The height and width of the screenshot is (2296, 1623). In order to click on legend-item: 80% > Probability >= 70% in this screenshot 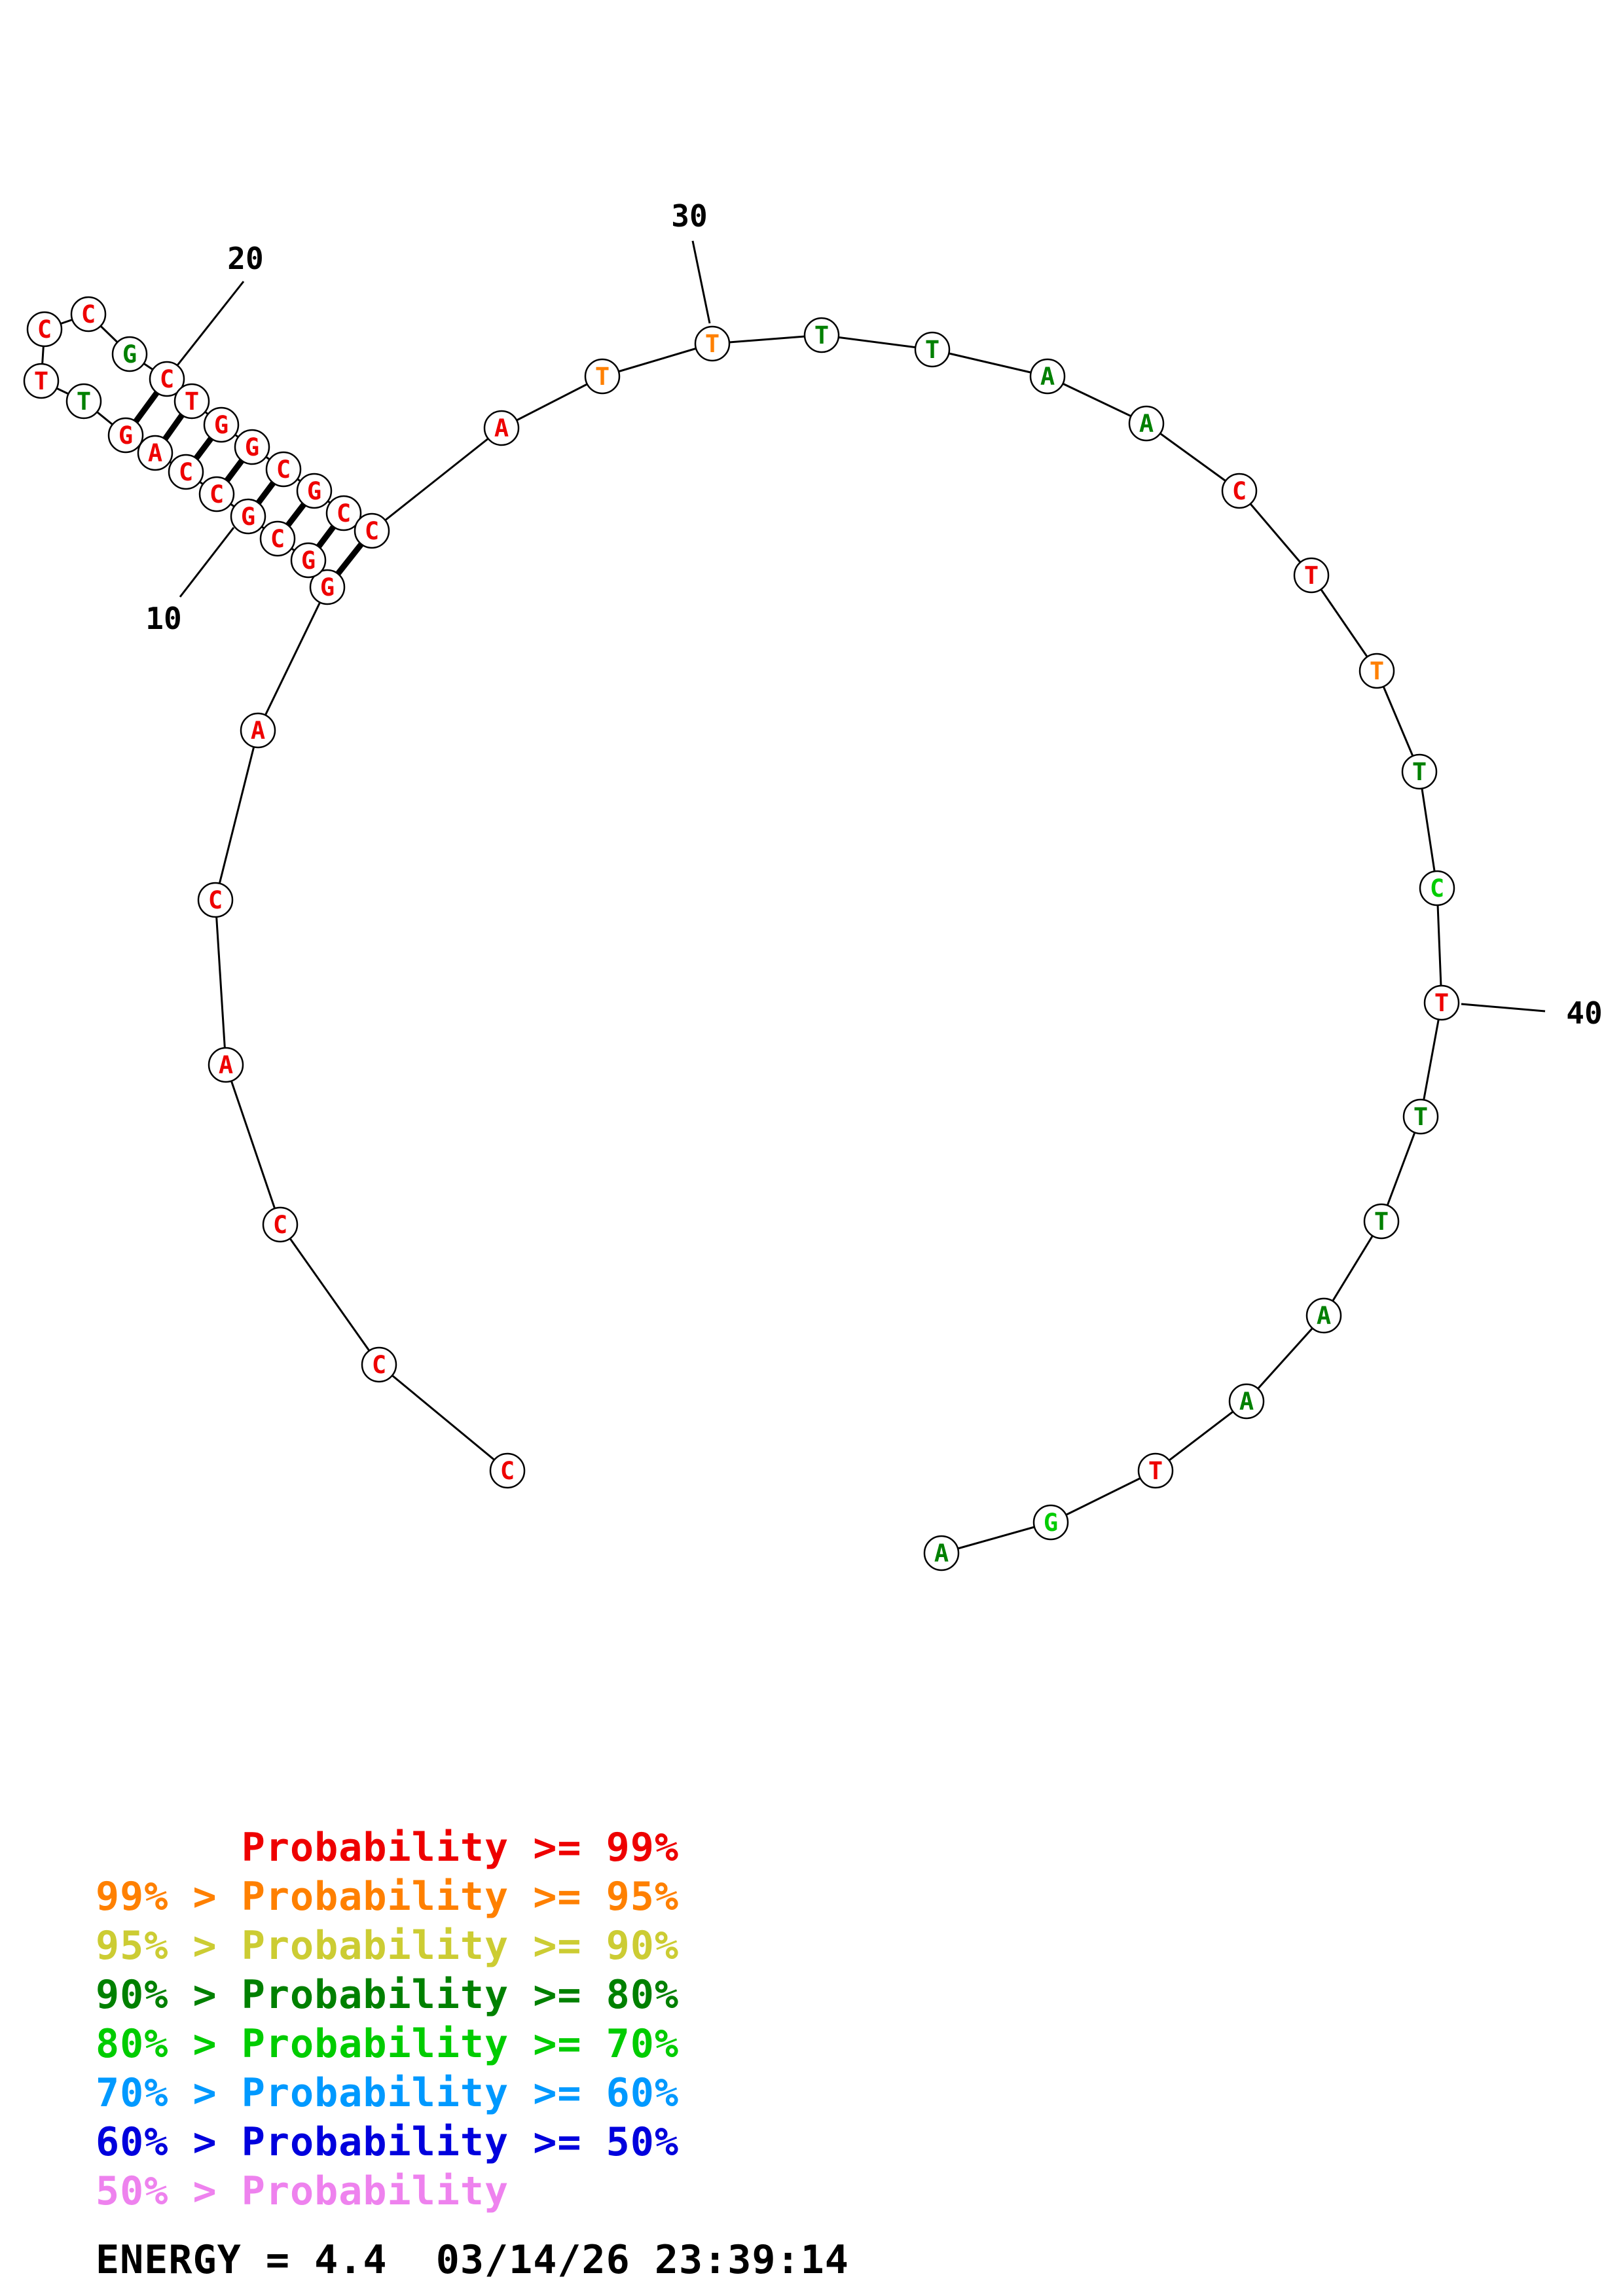, I will do `click(387, 2044)`.